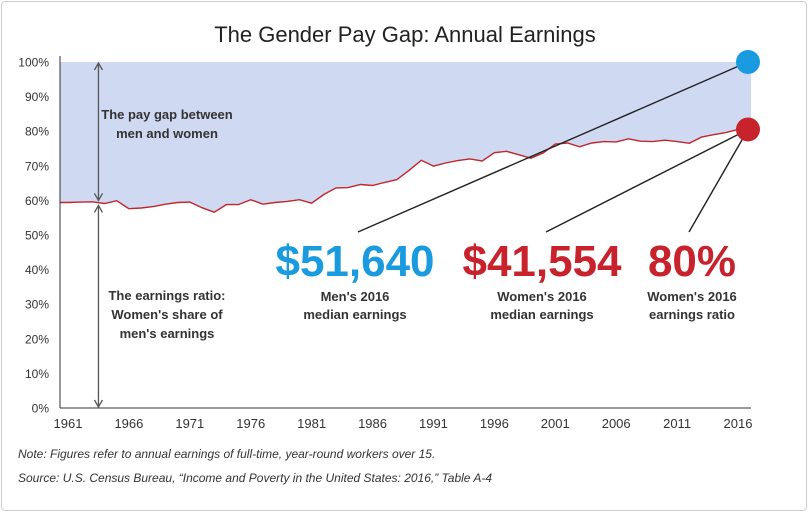  I want to click on women-value: $41,554, so click(542, 261).